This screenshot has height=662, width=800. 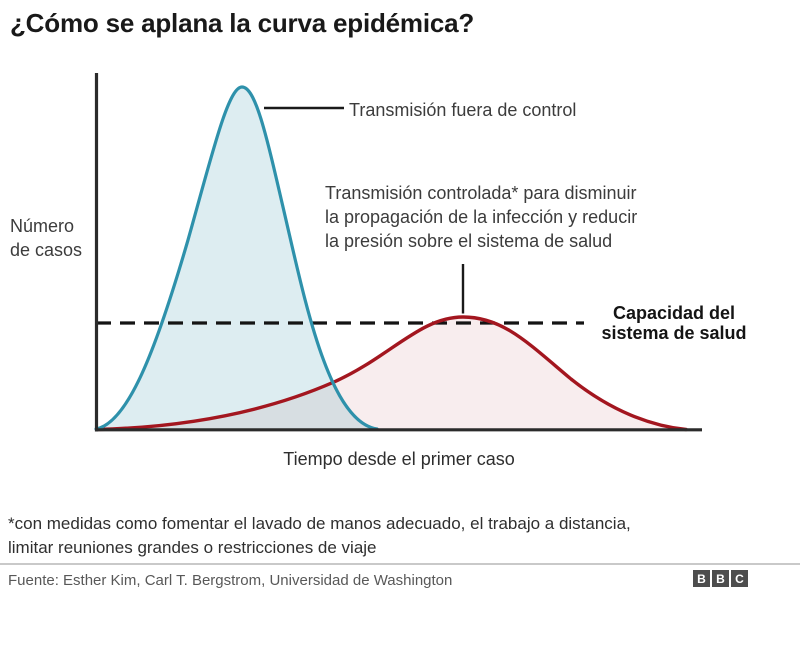 I want to click on uncontrolled-curve-label: Transmisión fuera de control, so click(x=463, y=110).